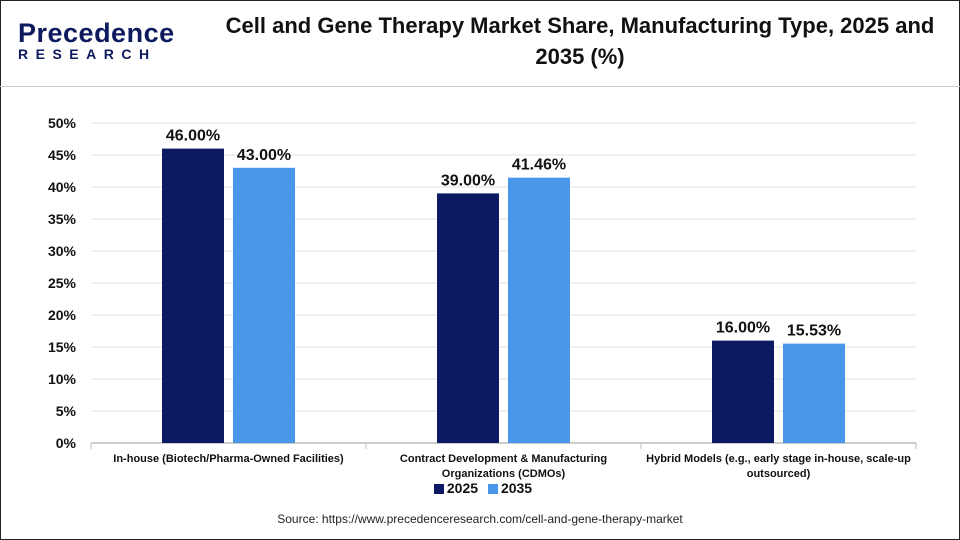 The image size is (960, 540). Describe the element at coordinates (480, 488) in the screenshot. I see `legend: 2025 2035` at that location.